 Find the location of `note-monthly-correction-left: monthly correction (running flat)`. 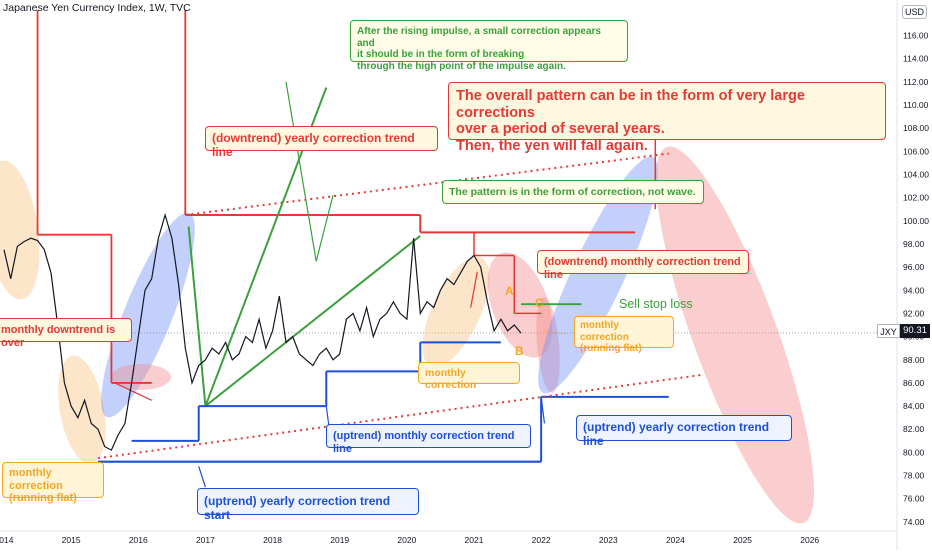

note-monthly-correction-left: monthly correction (running flat) is located at coordinates (53, 483).